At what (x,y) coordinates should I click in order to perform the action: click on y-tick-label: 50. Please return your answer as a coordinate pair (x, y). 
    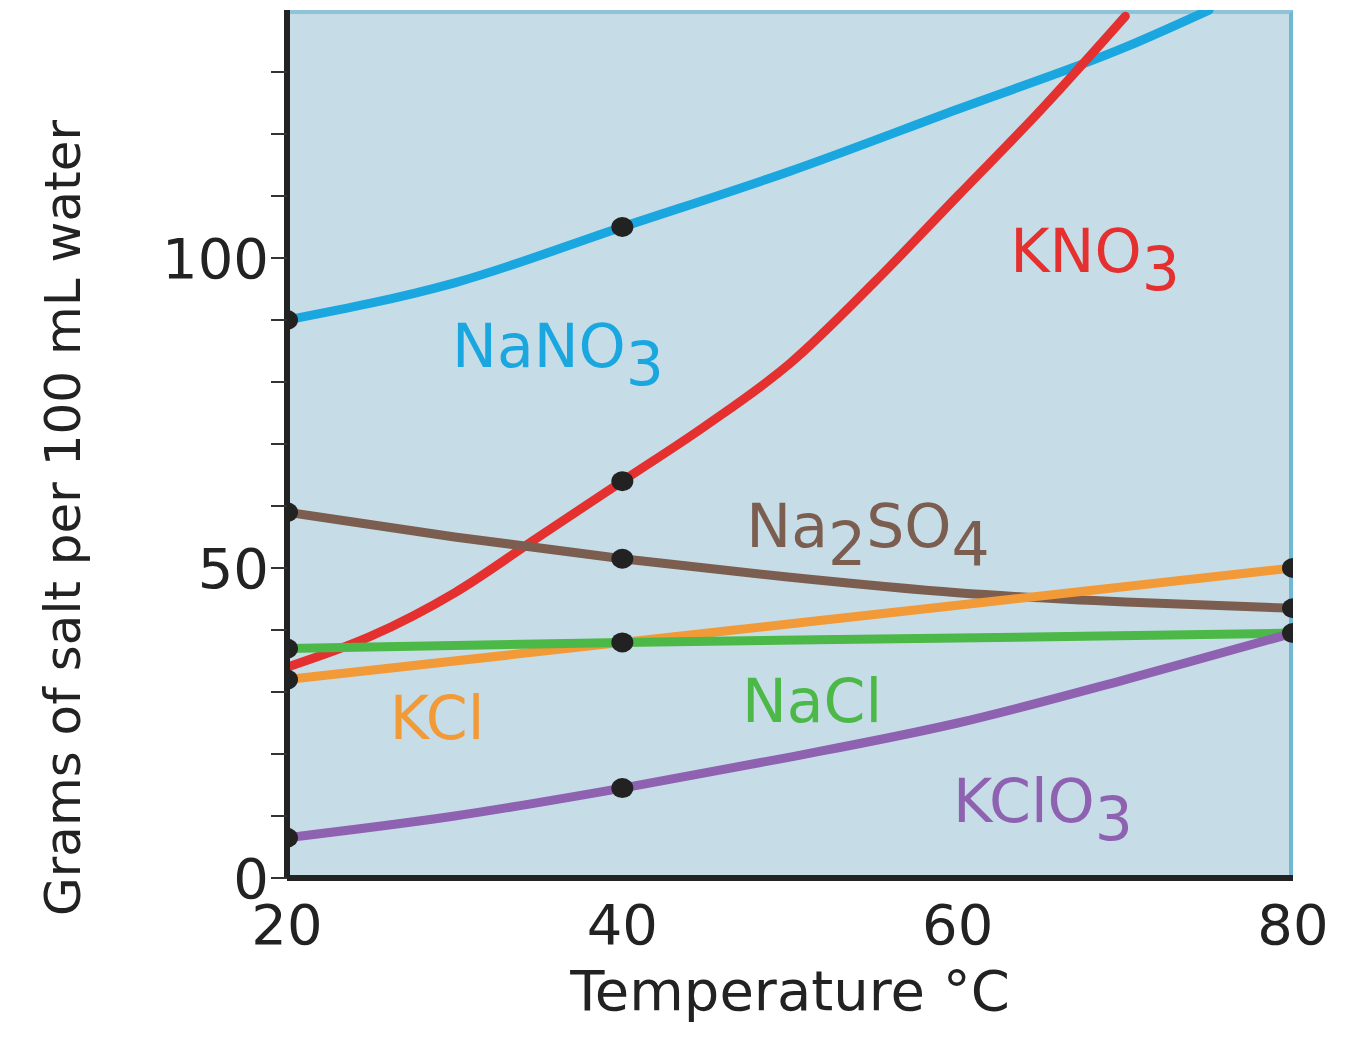
    Looking at the image, I should click on (233, 568).